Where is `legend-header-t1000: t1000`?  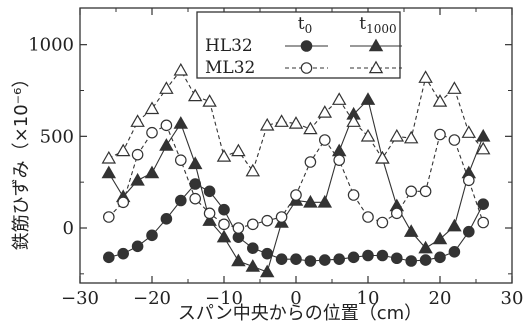
legend-header-t1000: t1000 is located at coordinates (377, 25).